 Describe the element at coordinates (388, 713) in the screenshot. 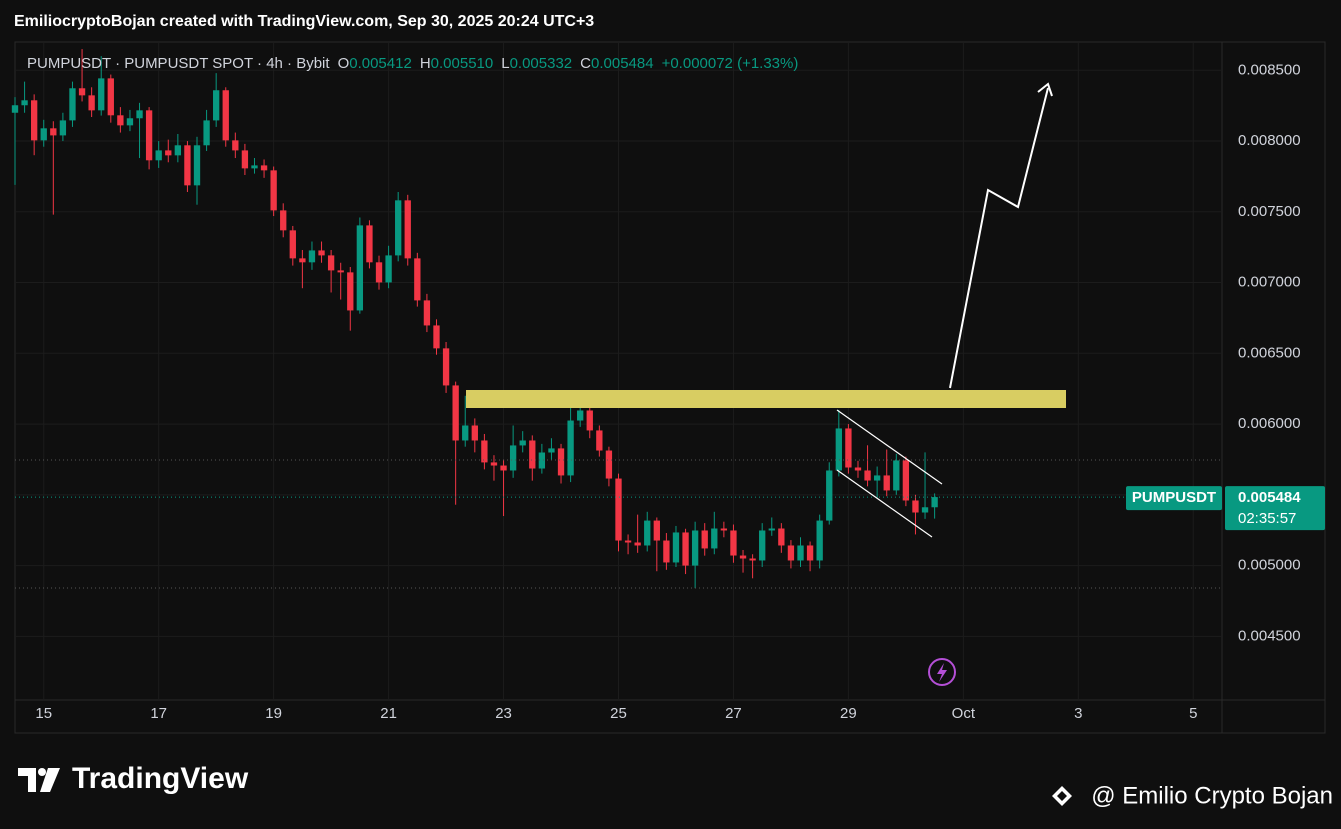

I see `x-tick-label: 21` at that location.